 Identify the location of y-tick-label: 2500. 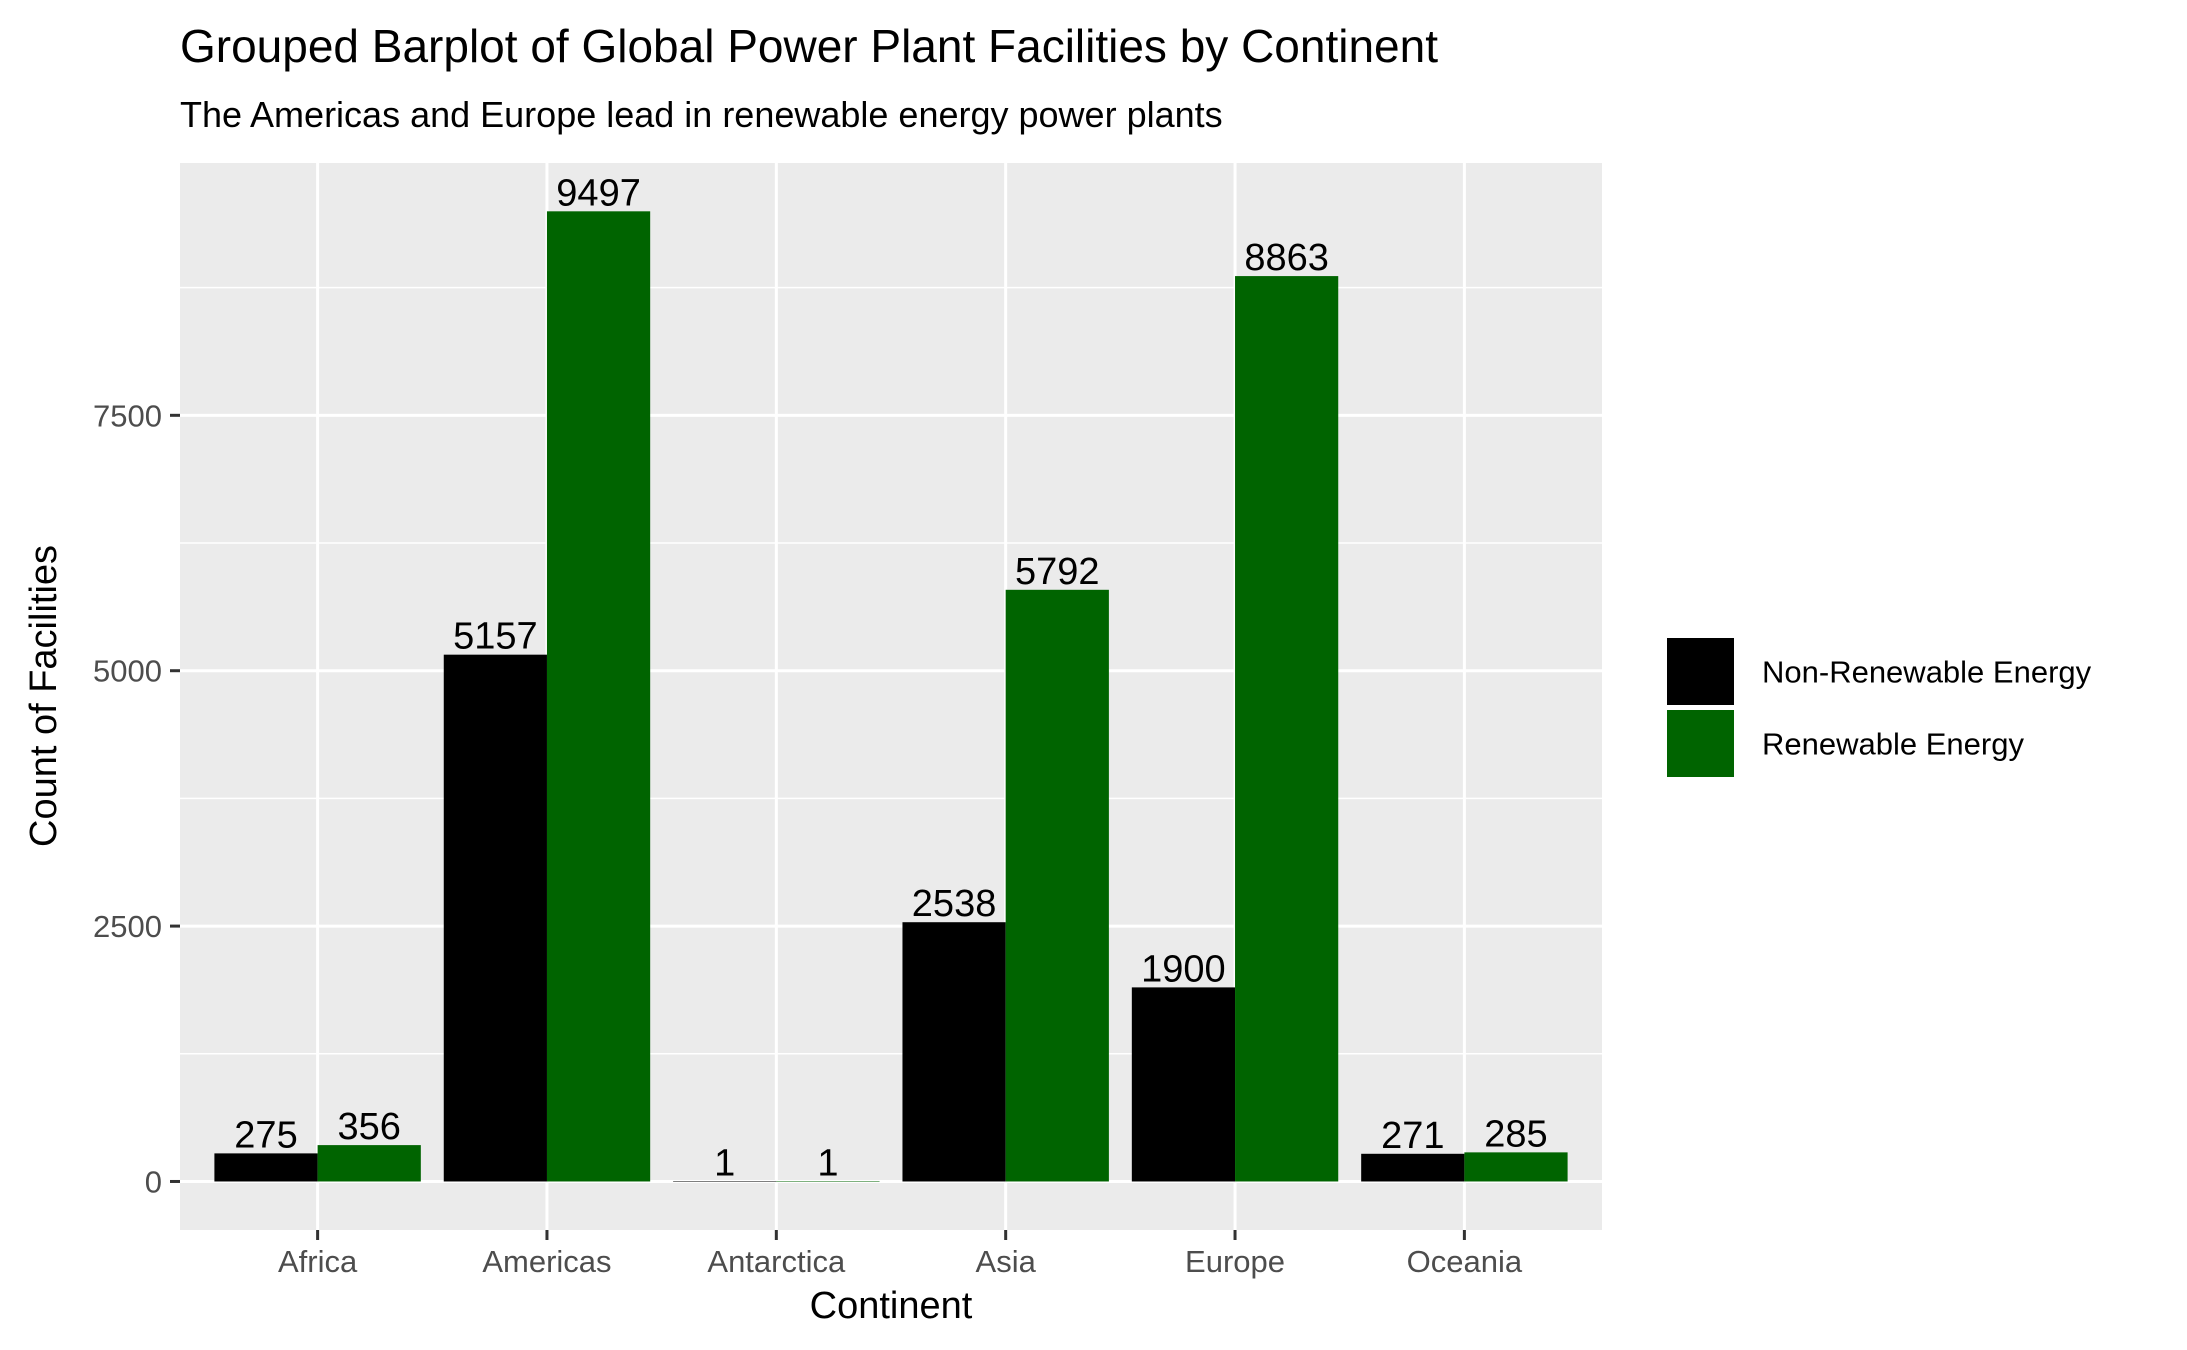
(127, 926).